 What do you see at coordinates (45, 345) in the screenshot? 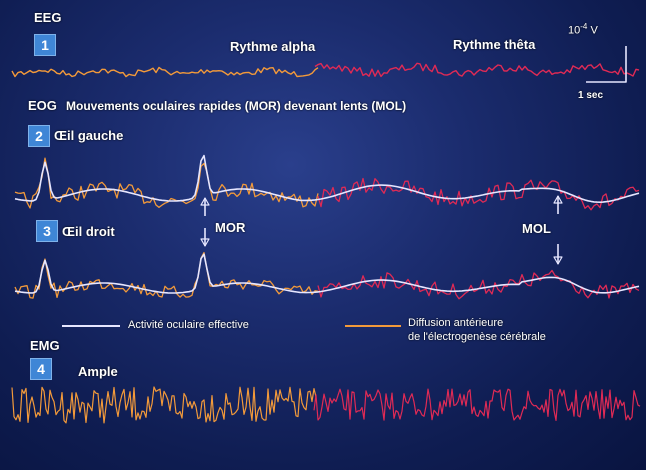
I see `emg-label: EMG` at bounding box center [45, 345].